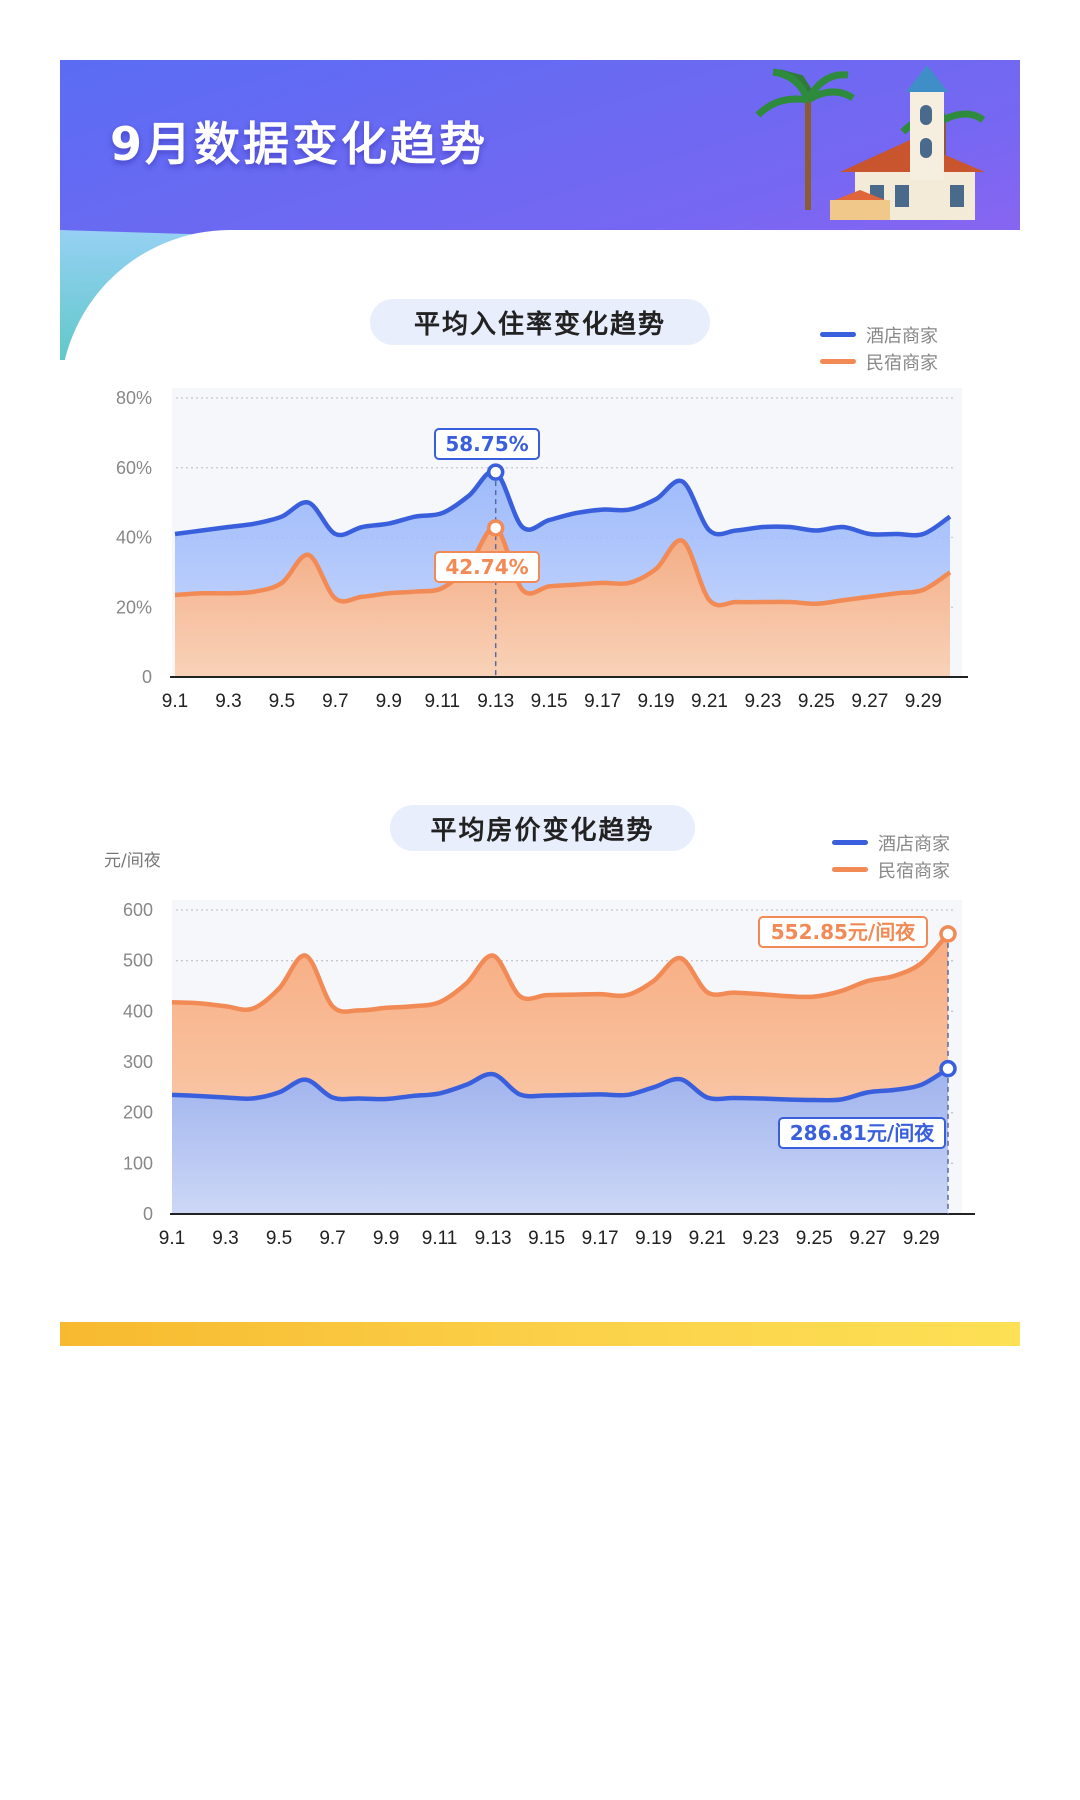 Image resolution: width=1080 pixels, height=1800 pixels. I want to click on chart2-title: 平均房价变化趋势, so click(542, 828).